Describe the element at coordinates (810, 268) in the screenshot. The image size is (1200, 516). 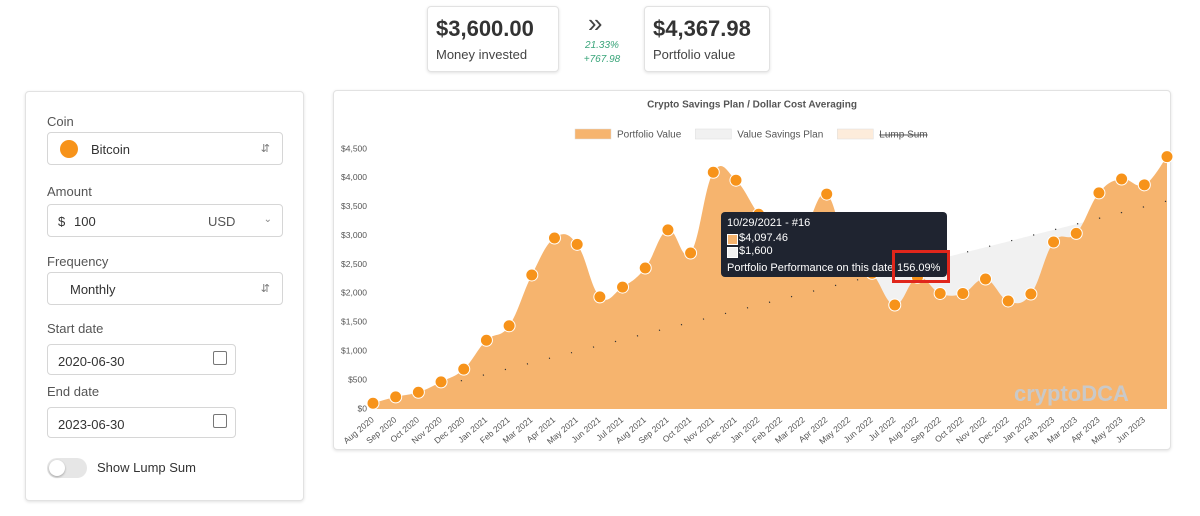
I see `tooltip-performance-label: Portfolio Performance on this date` at that location.